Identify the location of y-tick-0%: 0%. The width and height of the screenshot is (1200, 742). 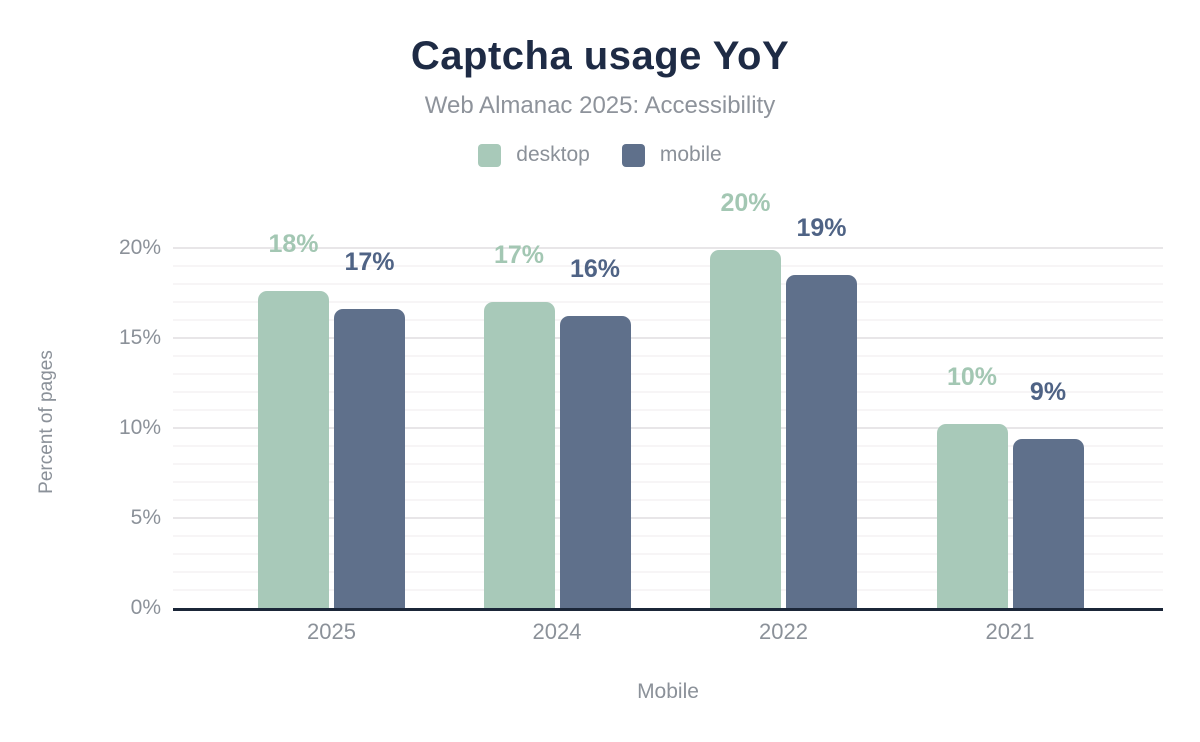
(145, 607).